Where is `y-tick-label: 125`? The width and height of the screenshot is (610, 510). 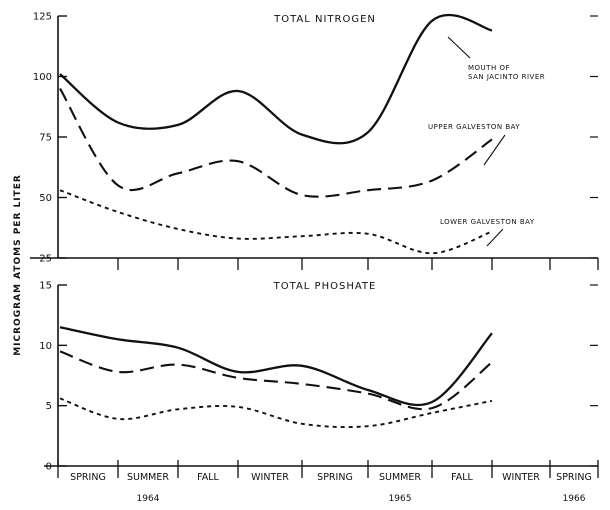 y-tick-label: 125 is located at coordinates (42, 17).